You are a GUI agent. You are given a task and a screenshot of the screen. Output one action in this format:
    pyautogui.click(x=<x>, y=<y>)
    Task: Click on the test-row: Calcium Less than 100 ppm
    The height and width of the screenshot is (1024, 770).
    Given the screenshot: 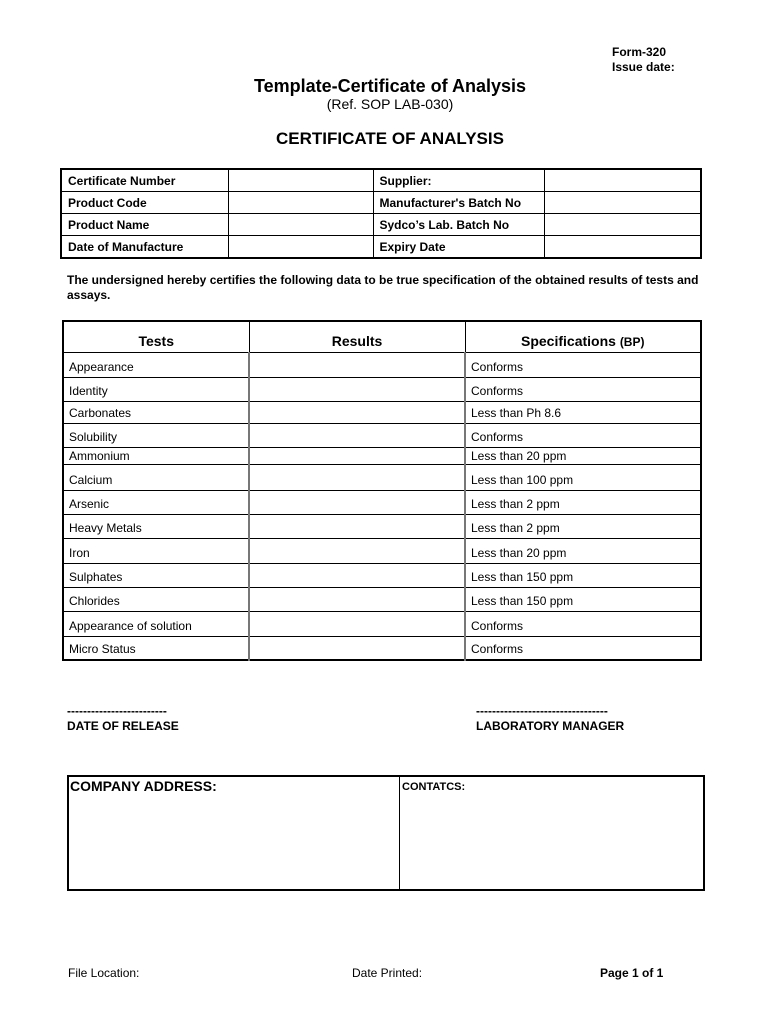 What is the action you would take?
    pyautogui.click(x=382, y=477)
    